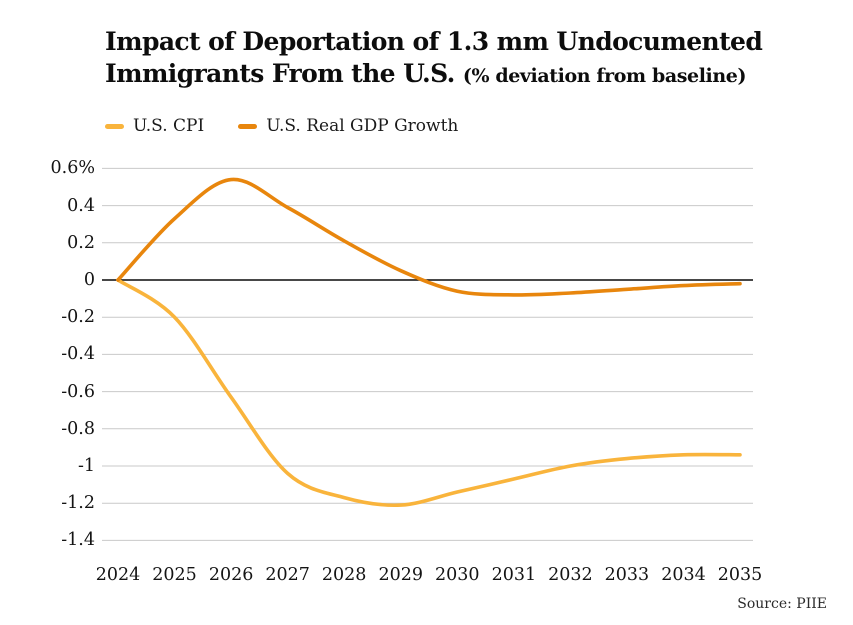  Describe the element at coordinates (78, 503) in the screenshot. I see `y-axis-tick-label: -1.2` at that location.